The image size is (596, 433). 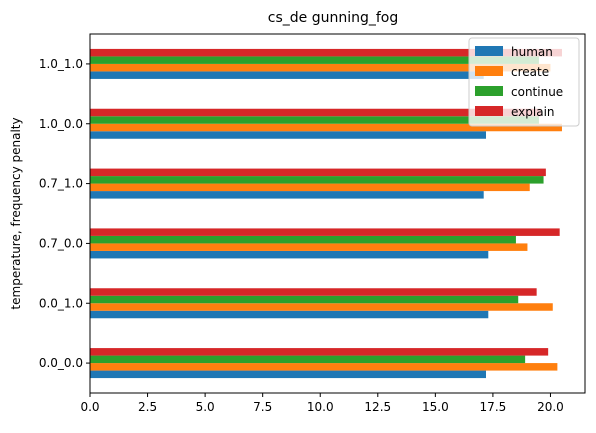 I want to click on legend-label-explain: explain, so click(x=533, y=112).